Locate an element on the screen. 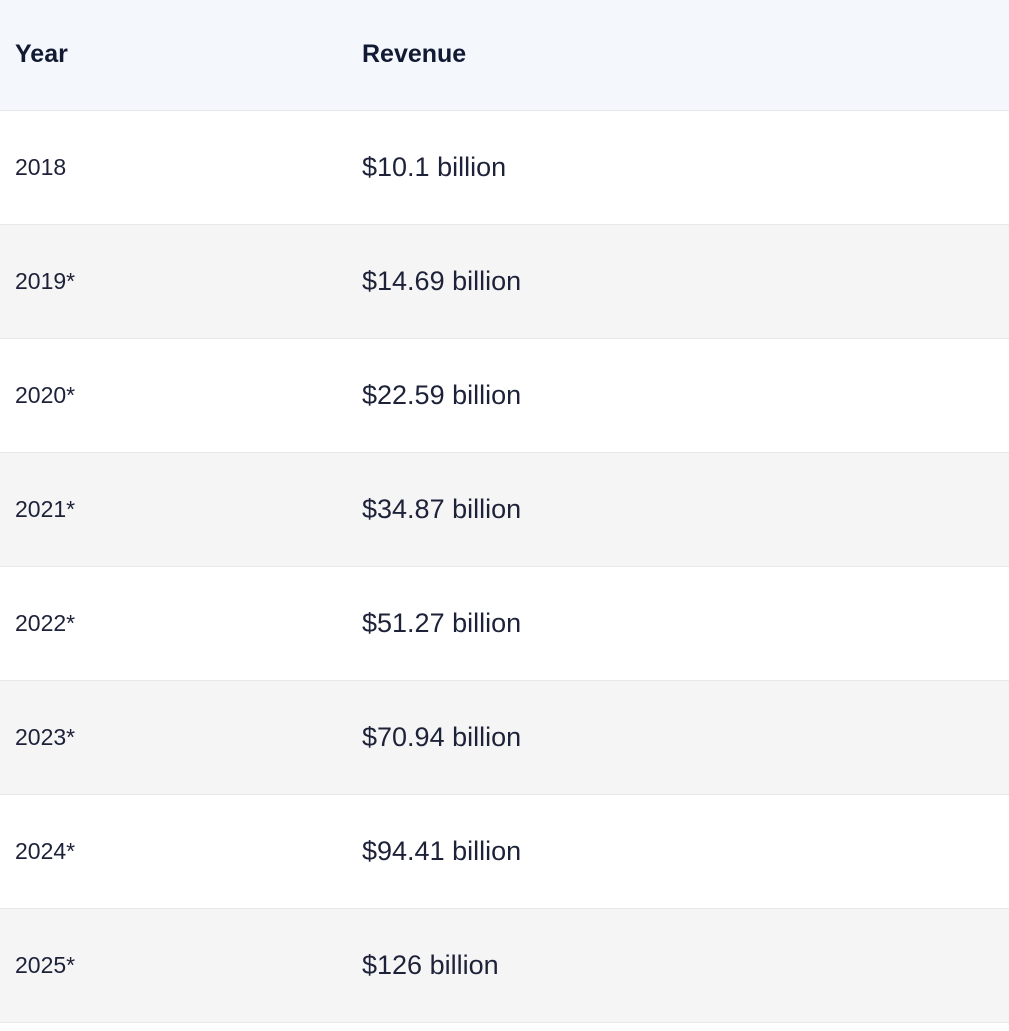  cell-revenue: $126 billion is located at coordinates (678, 965).